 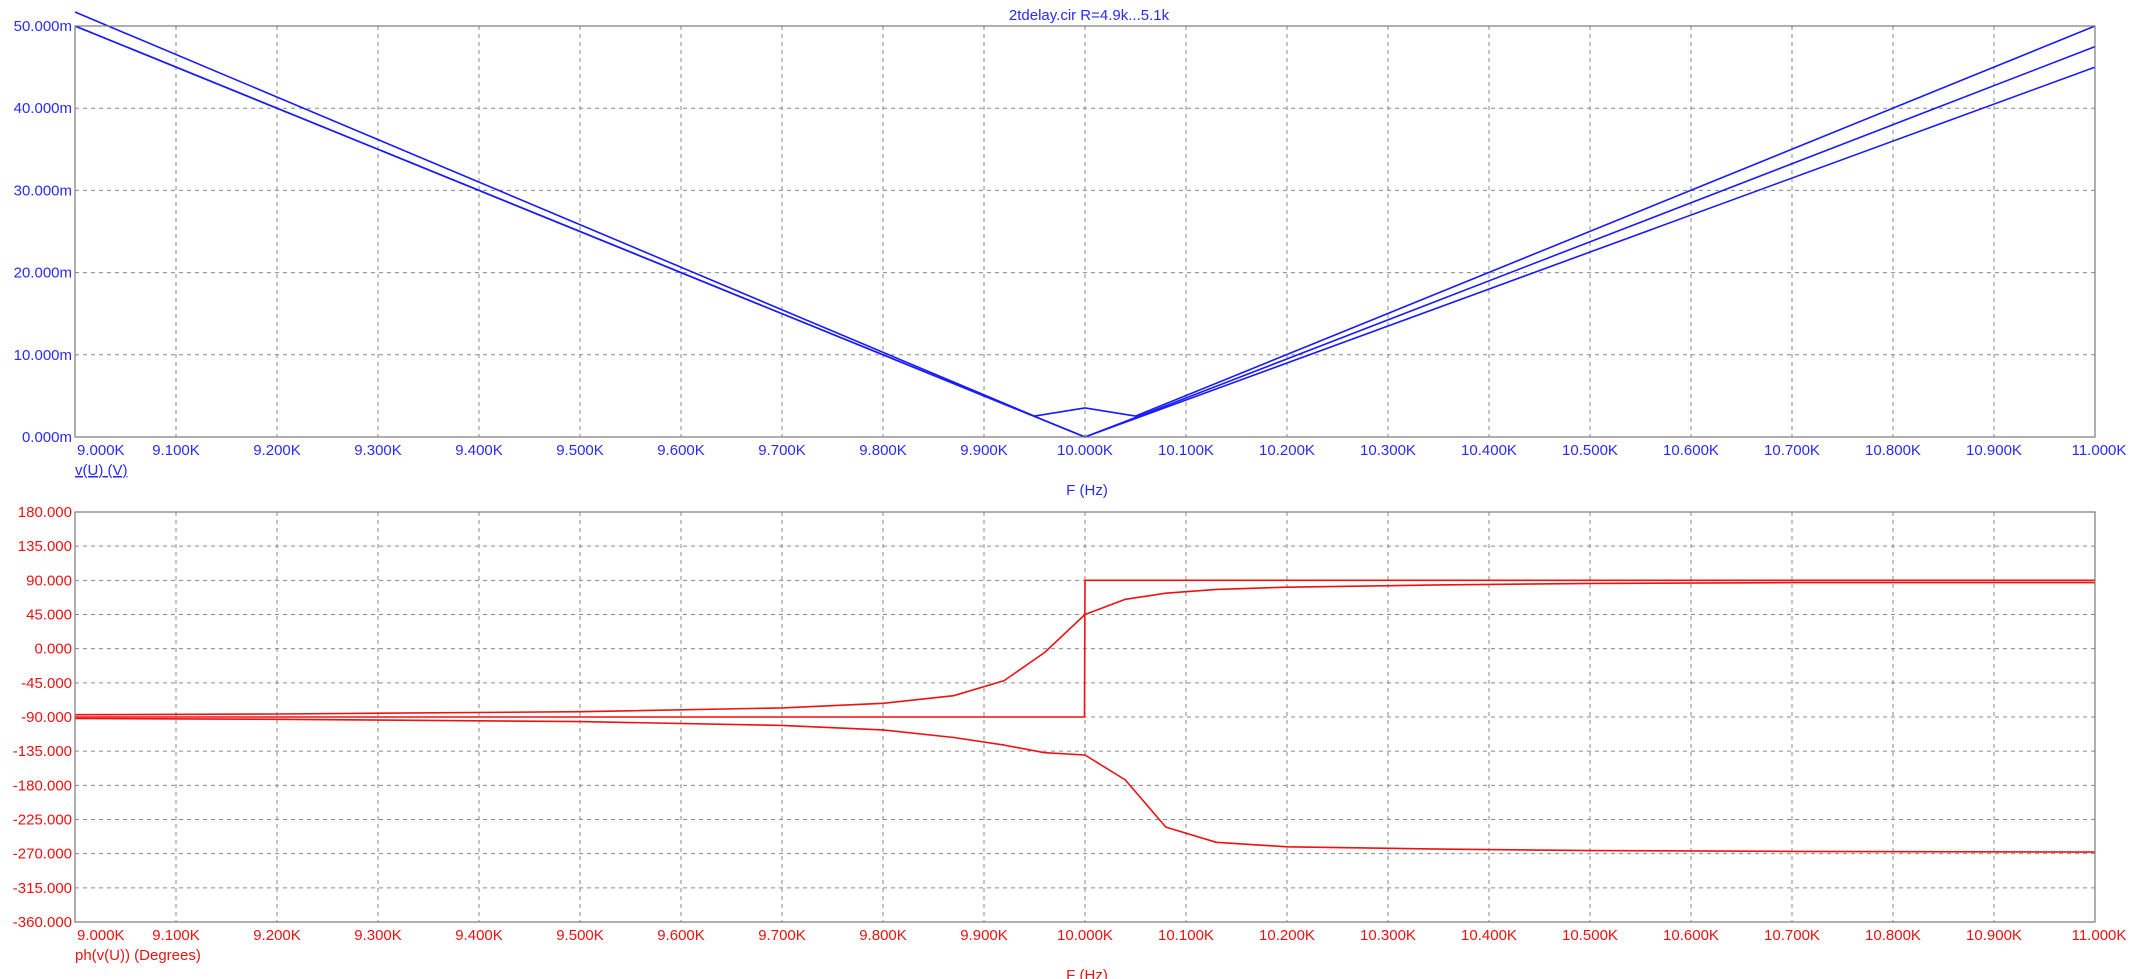 What do you see at coordinates (782, 935) in the screenshot?
I see `phase-x-tick-label: 9.700K` at bounding box center [782, 935].